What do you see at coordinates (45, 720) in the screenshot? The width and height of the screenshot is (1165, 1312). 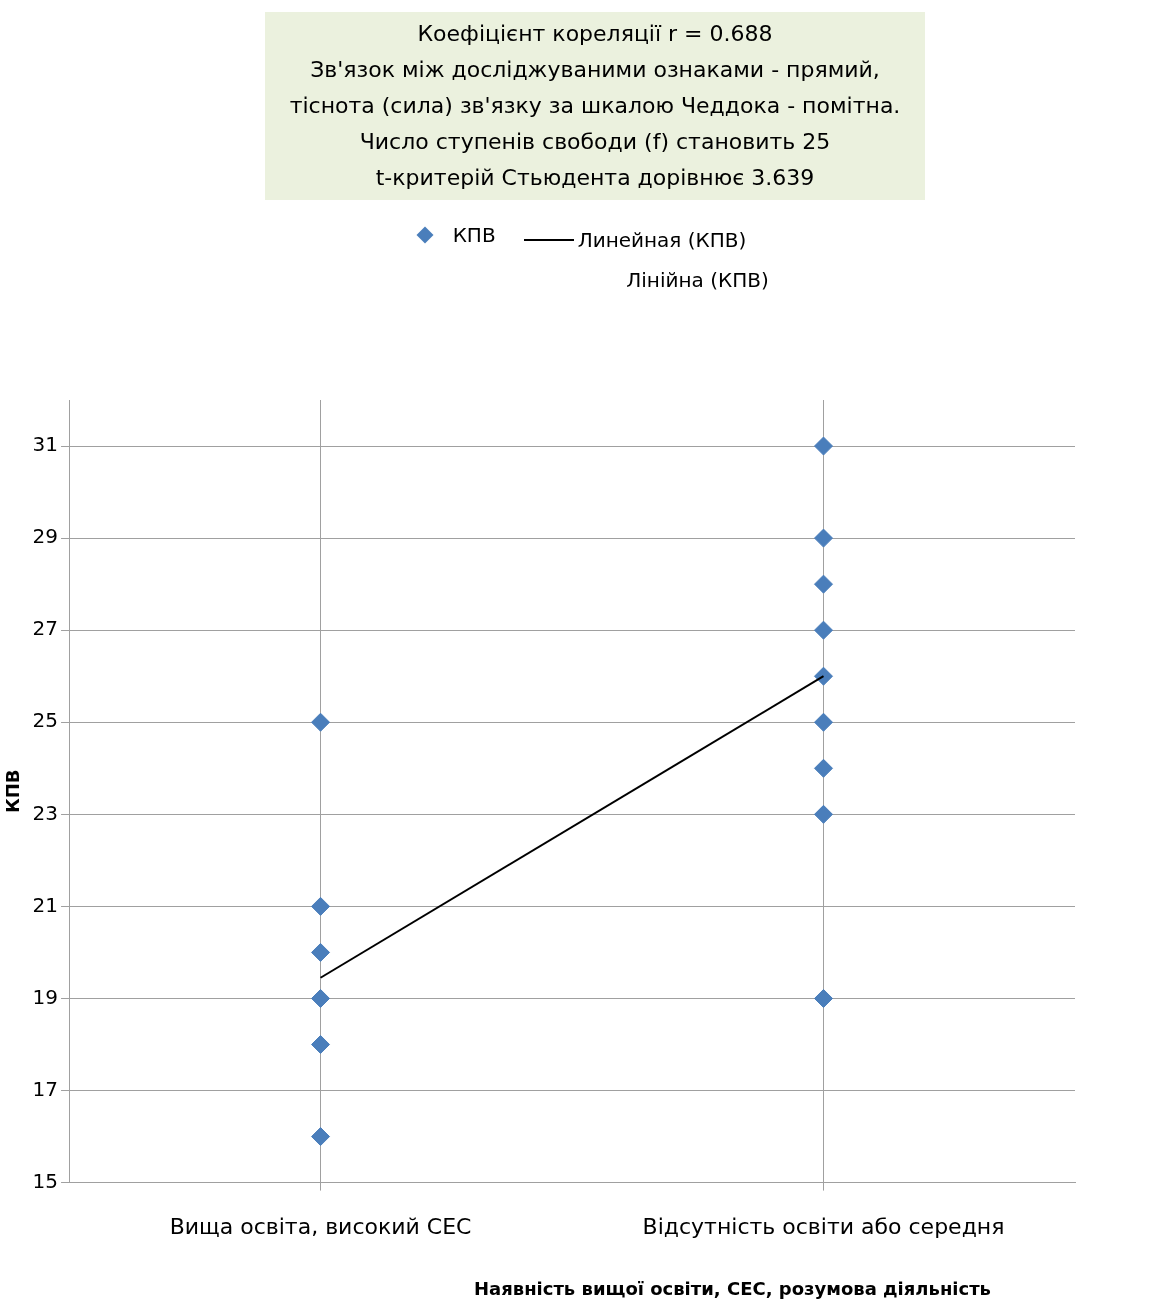 I see `y-tick-label: 25` at bounding box center [45, 720].